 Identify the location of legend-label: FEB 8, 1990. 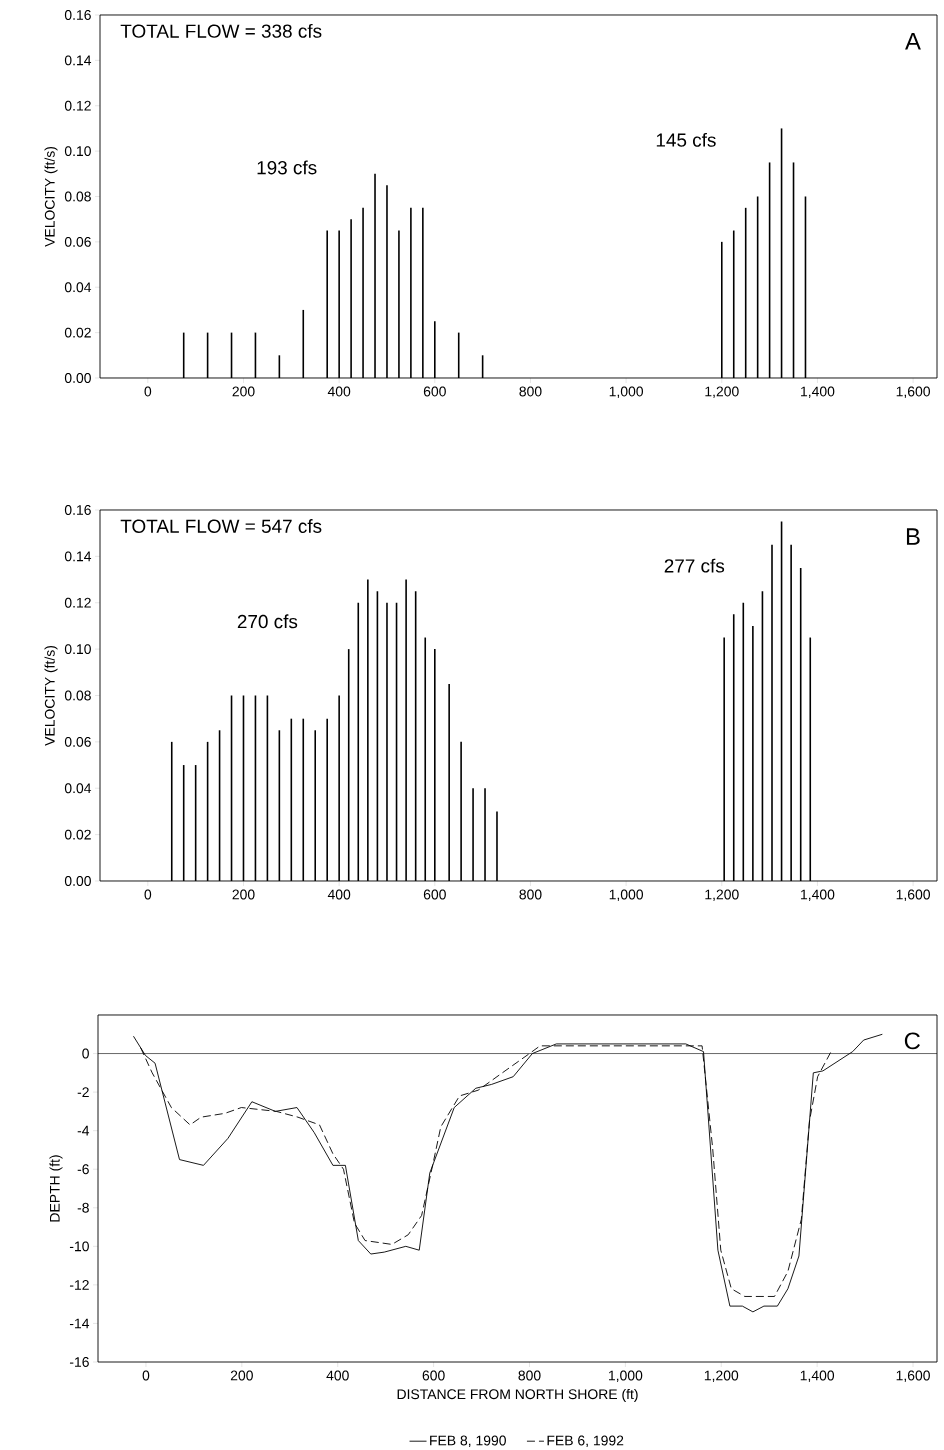
(468, 1441).